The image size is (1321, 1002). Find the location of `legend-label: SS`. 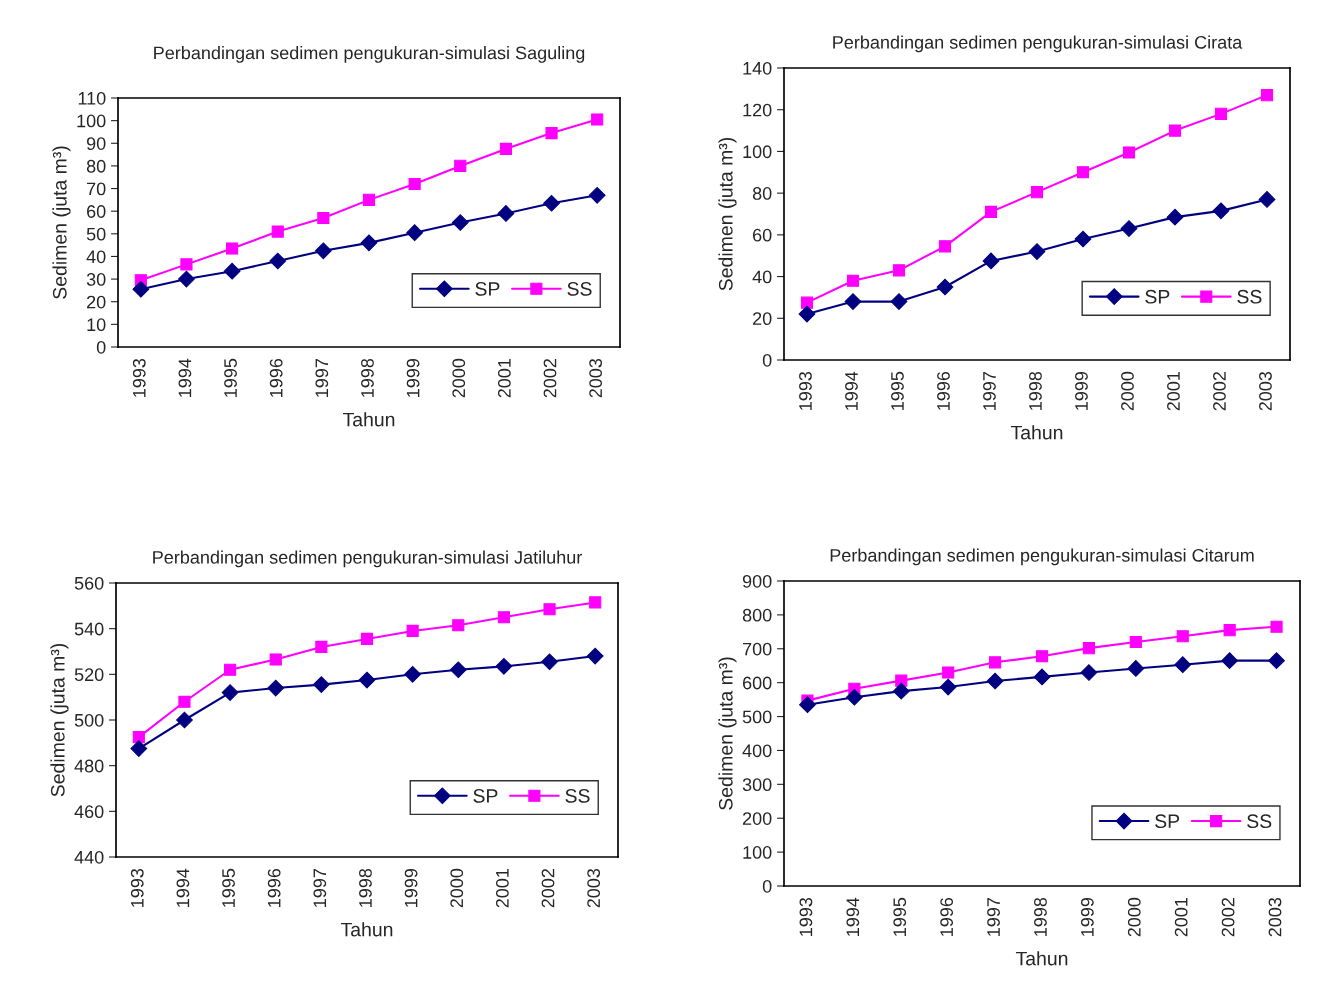

legend-label: SS is located at coordinates (577, 796).